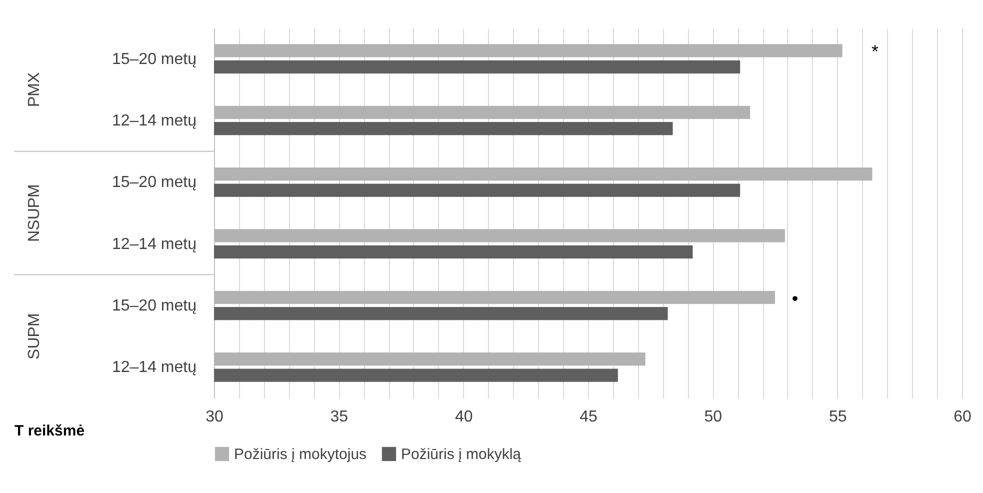 The image size is (983, 493). What do you see at coordinates (34, 90) in the screenshot?
I see `text: PMX` at bounding box center [34, 90].